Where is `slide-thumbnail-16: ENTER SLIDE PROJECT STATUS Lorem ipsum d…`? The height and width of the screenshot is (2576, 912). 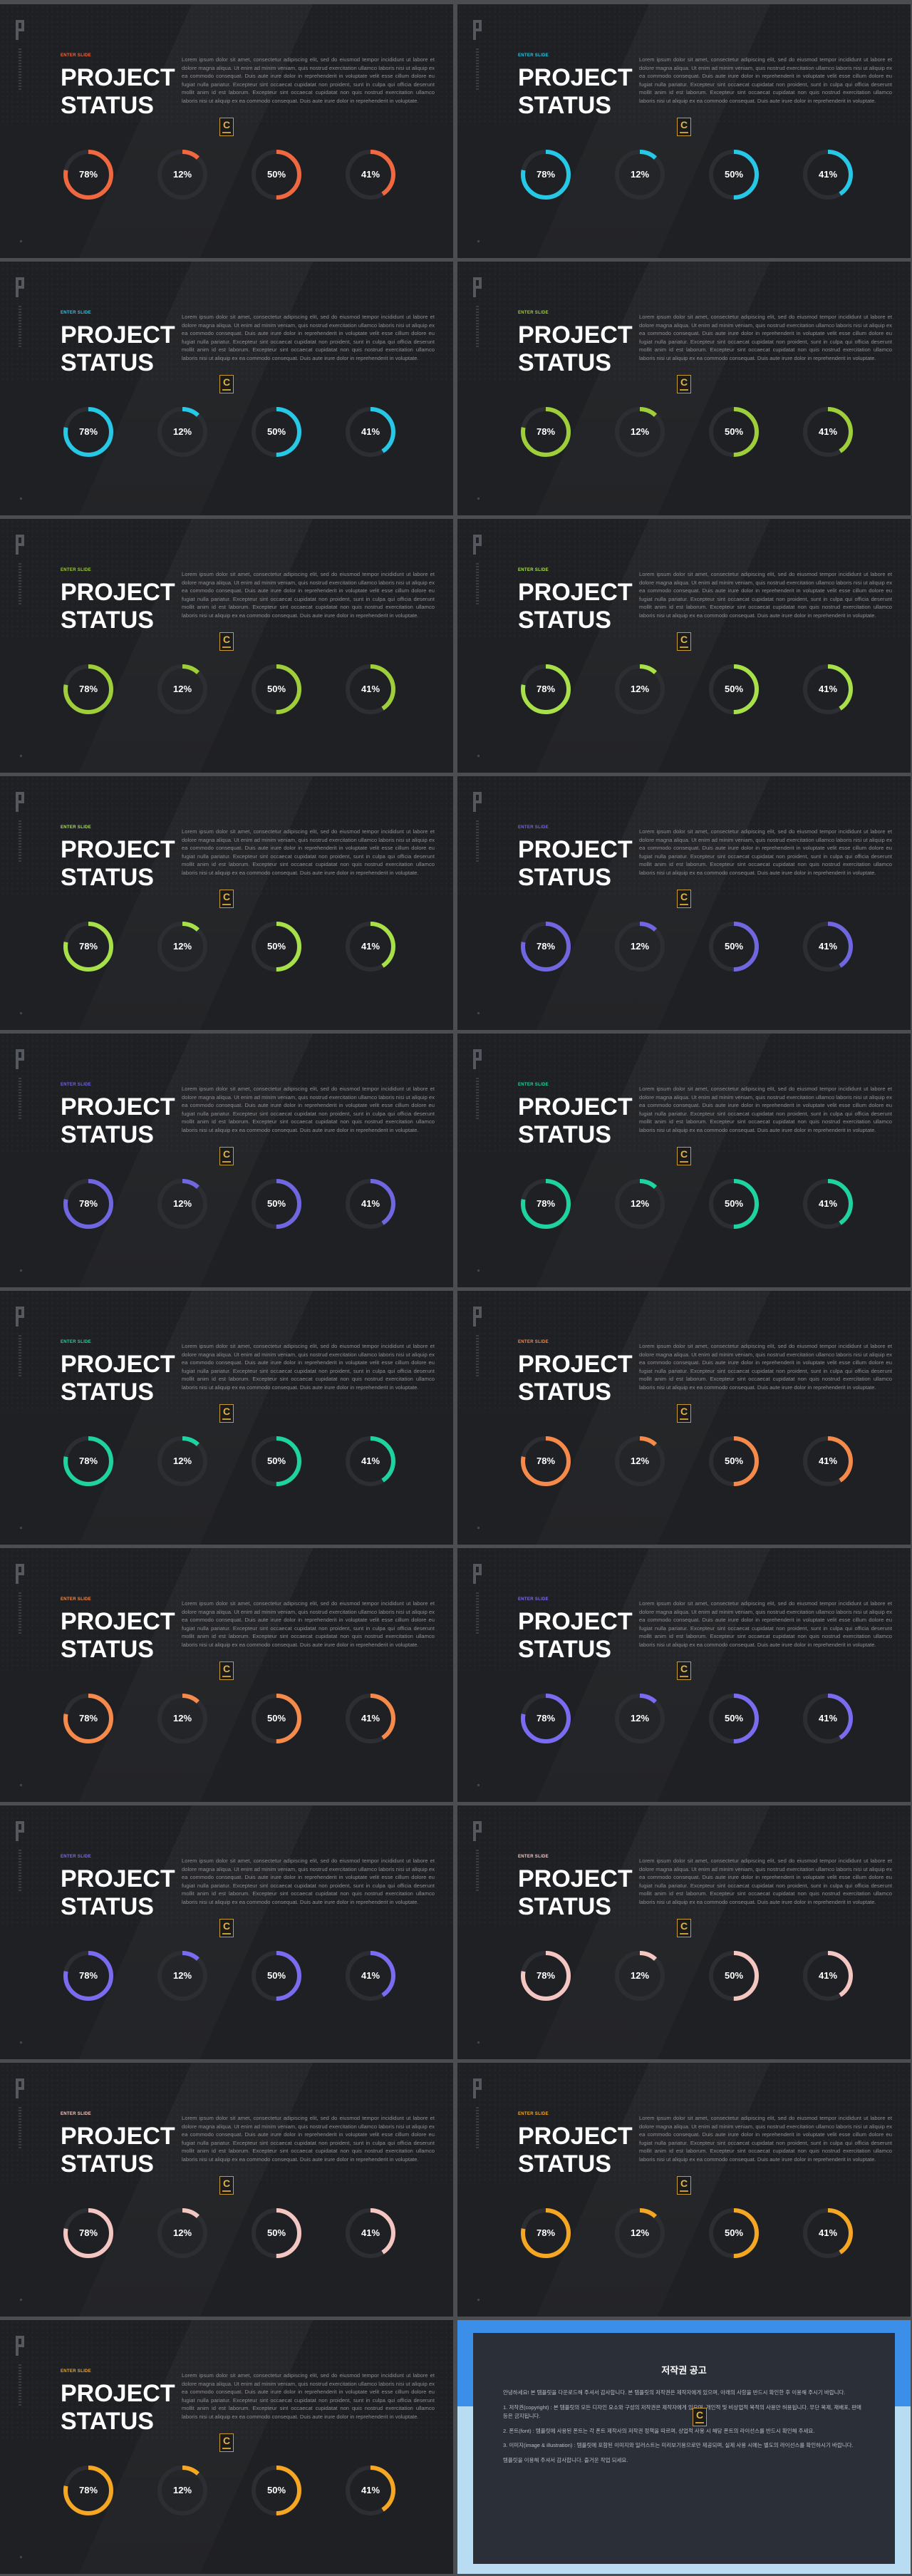
slide-thumbnail-16: ENTER SLIDE PROJECT STATUS Lorem ipsum d… is located at coordinates (684, 1932).